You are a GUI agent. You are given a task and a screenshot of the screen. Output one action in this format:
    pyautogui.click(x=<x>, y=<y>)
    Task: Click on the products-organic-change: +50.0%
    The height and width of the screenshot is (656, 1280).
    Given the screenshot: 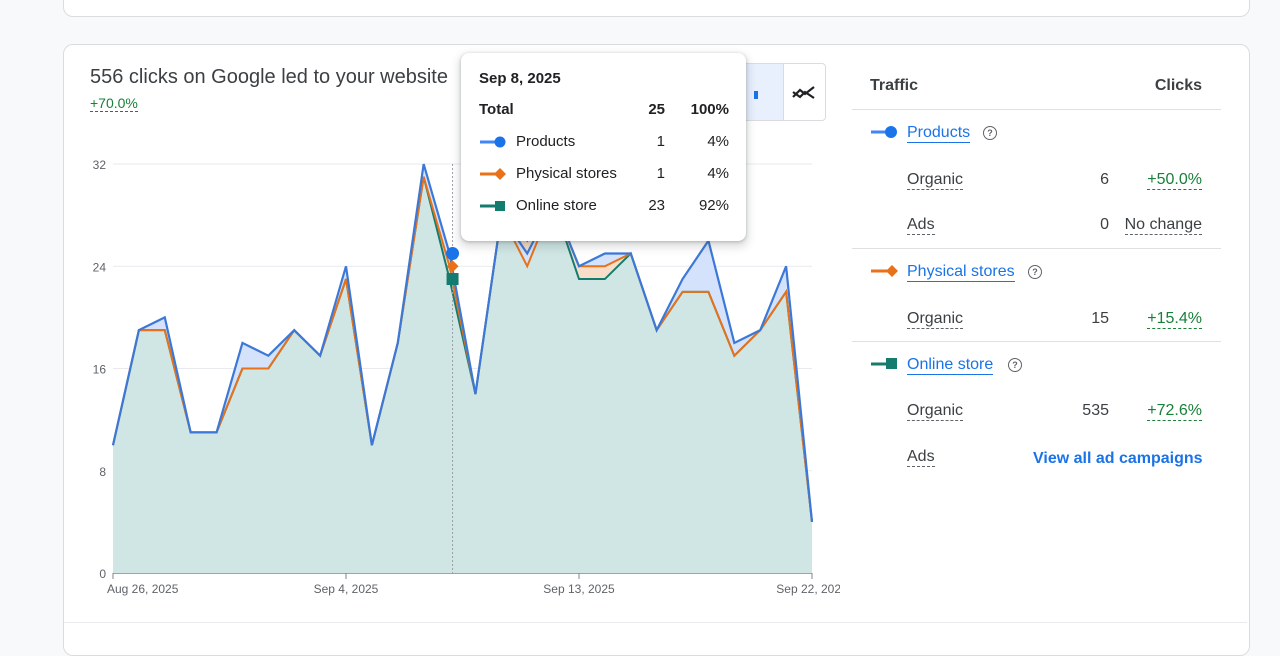 What is the action you would take?
    pyautogui.click(x=1174, y=180)
    